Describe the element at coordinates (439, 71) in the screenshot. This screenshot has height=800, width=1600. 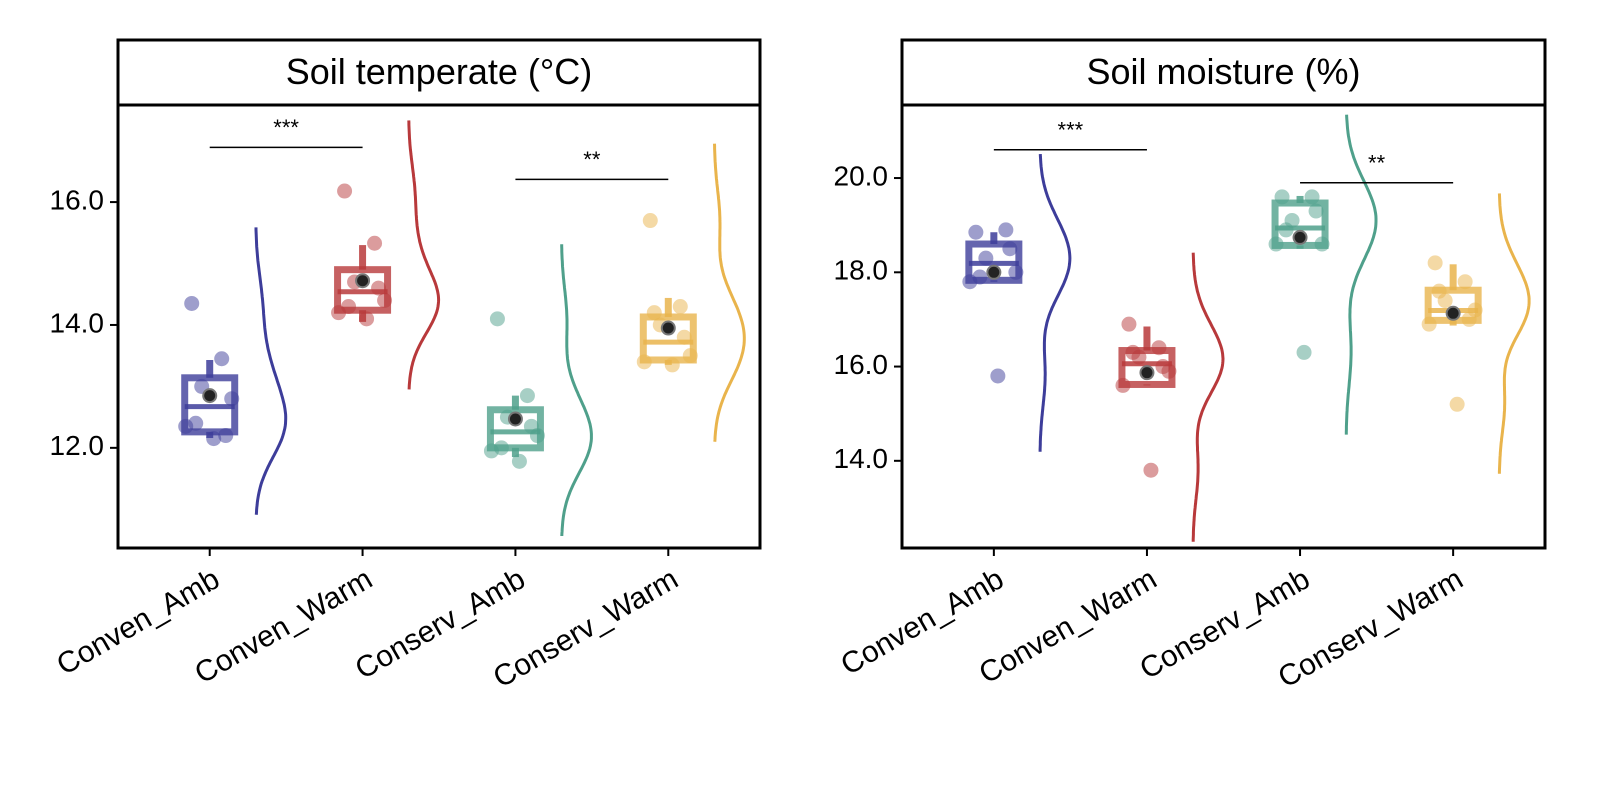
I see `chart-title: Soil temperate (°C)` at that location.